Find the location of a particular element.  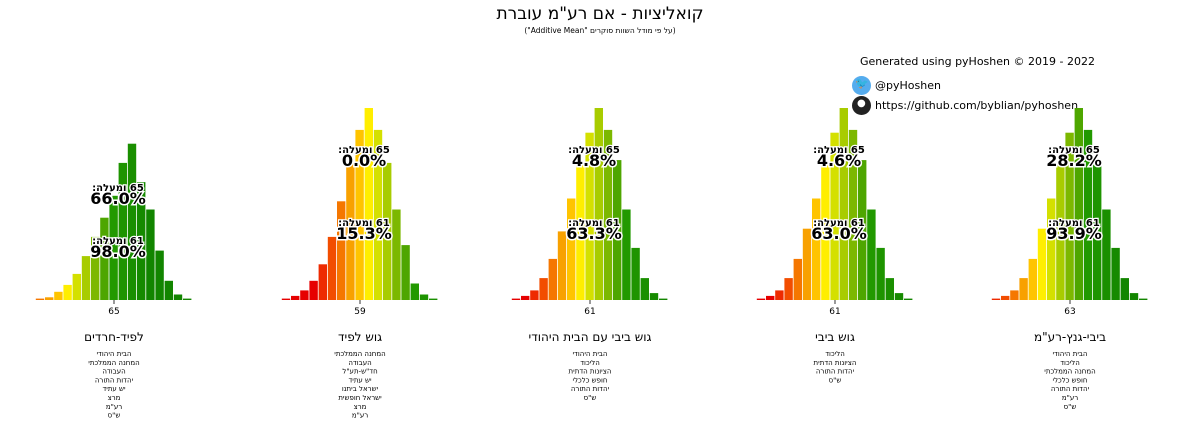

github-credit: https://github.com/byblian/pyhoshen is located at coordinates (965, 105).